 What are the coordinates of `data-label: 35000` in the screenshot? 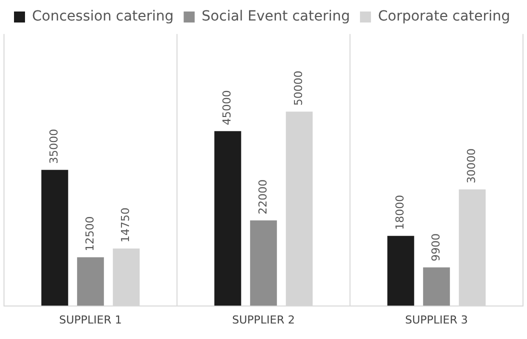 It's located at (54, 146).